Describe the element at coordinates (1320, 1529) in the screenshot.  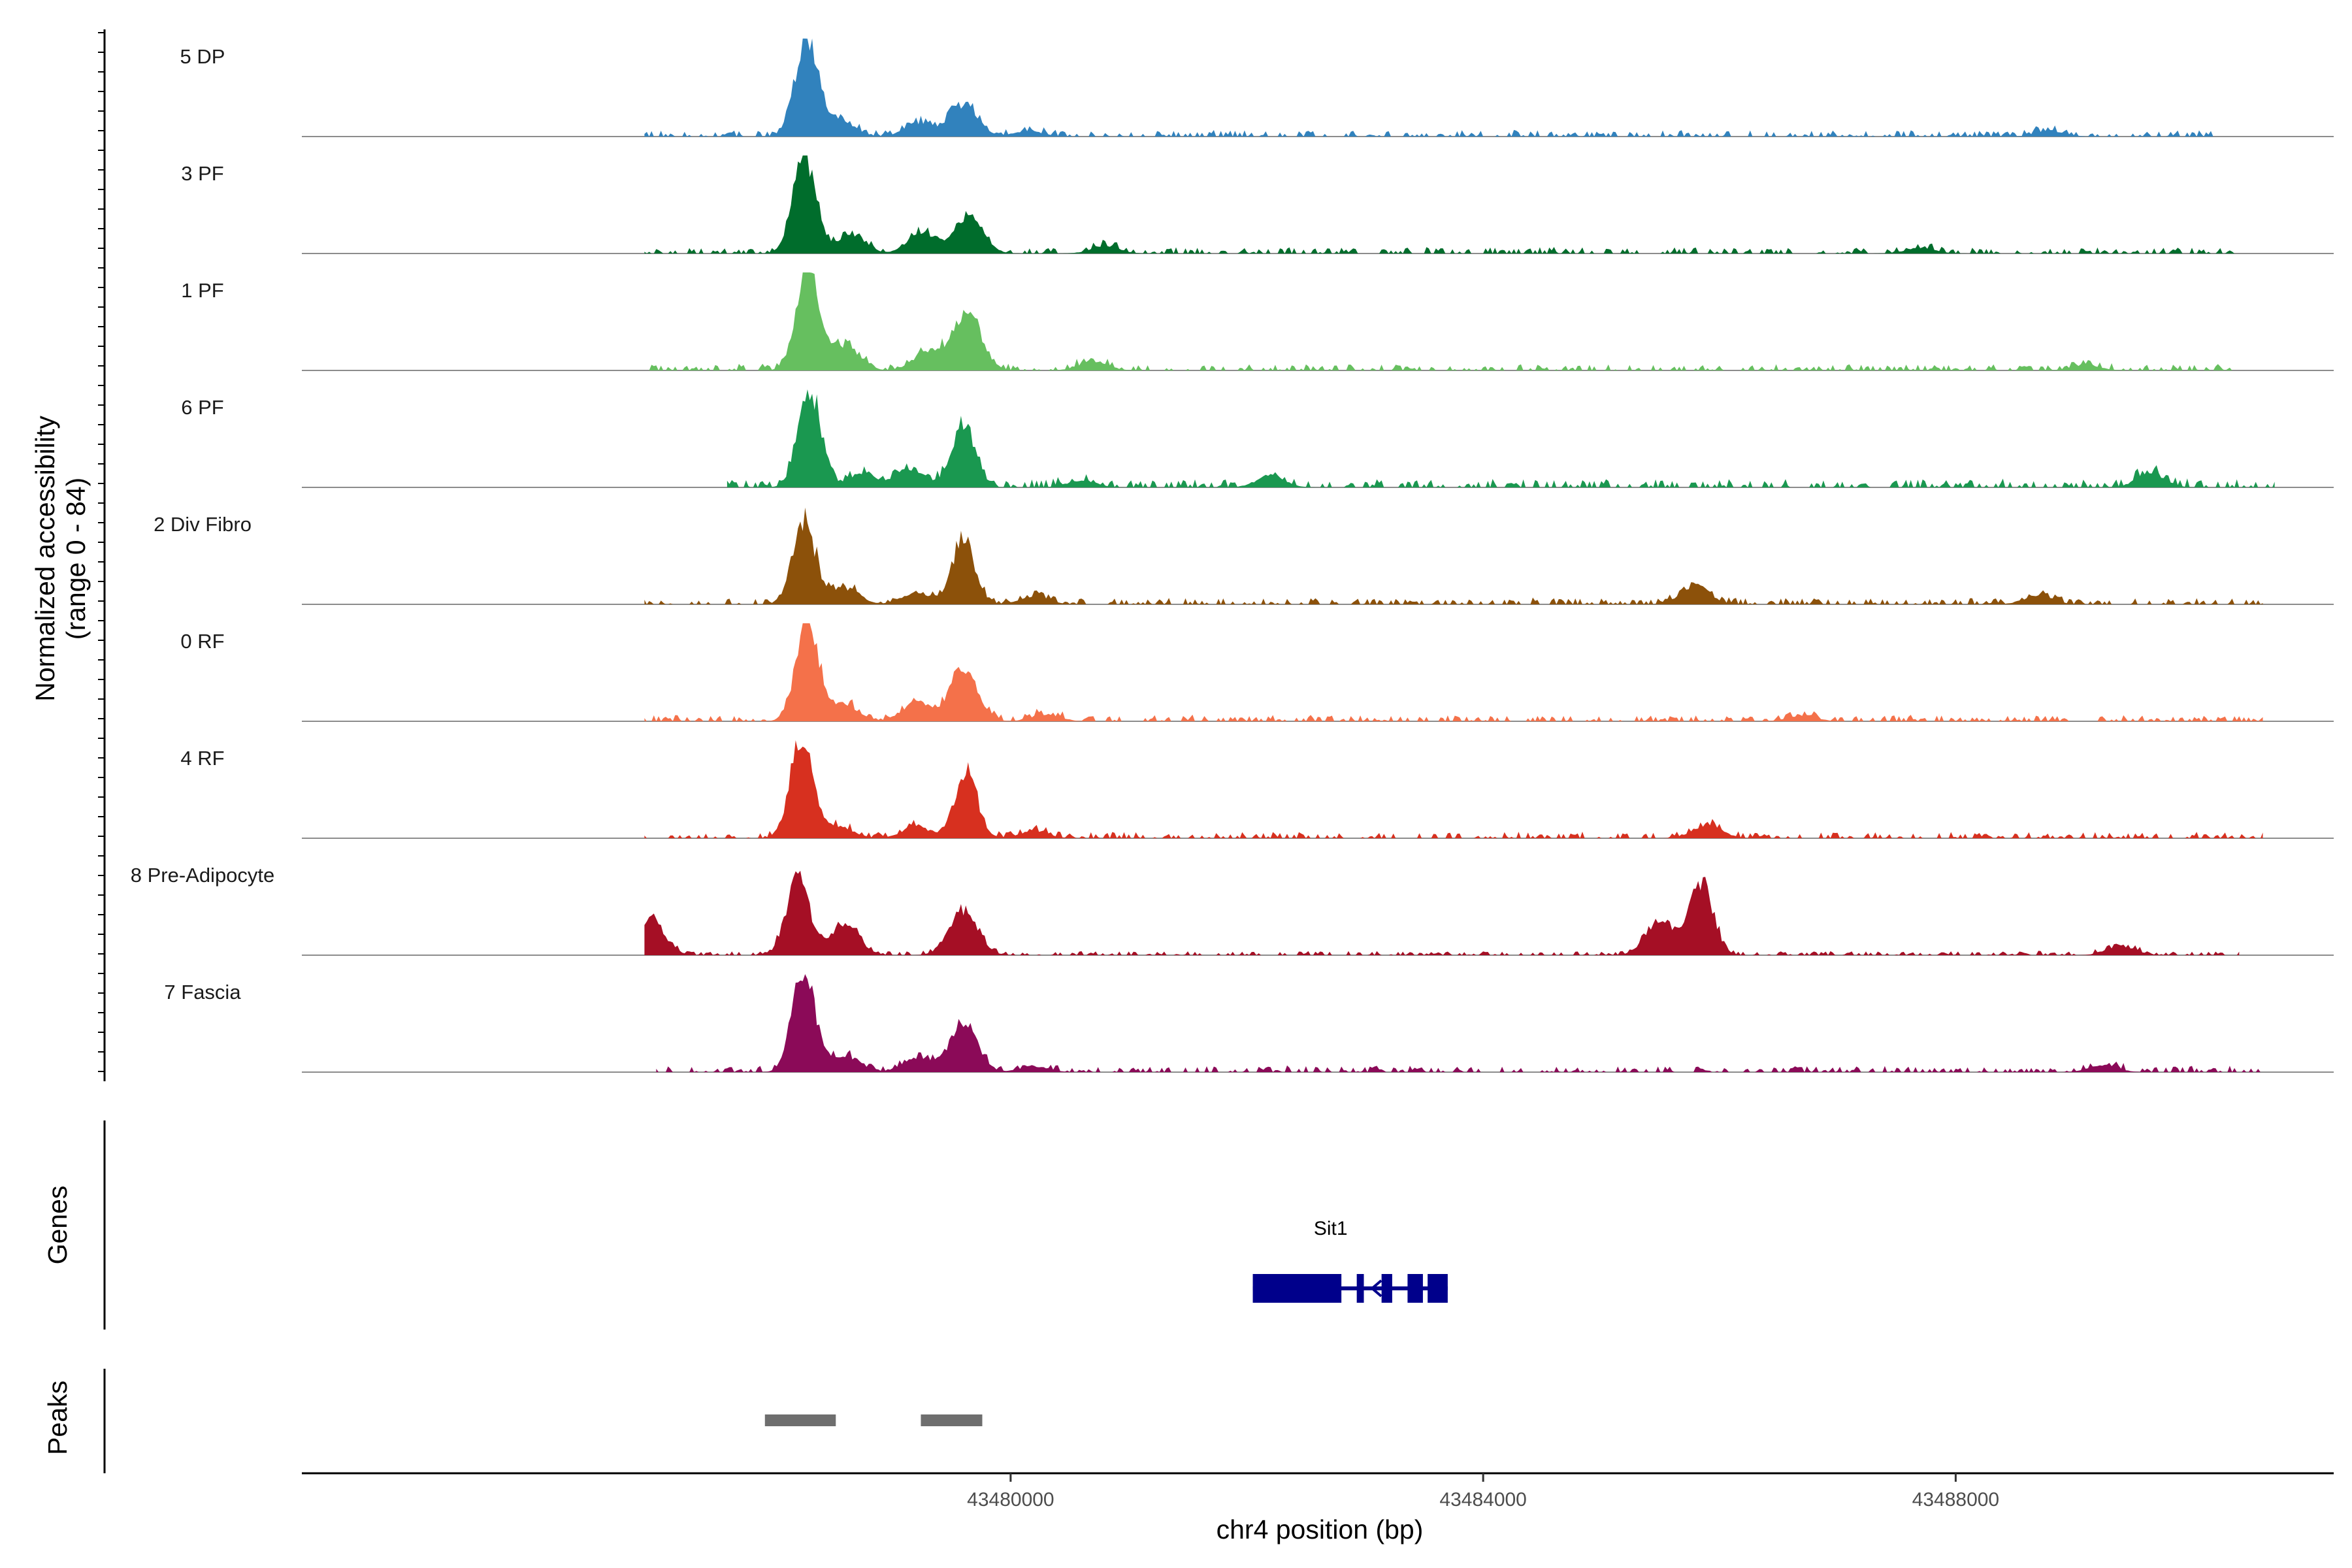
I see `x-axis-title: chr4 position (bp)` at that location.